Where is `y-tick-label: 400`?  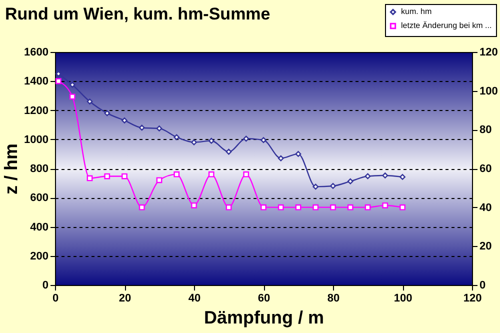 y-tick-label: 400 is located at coordinates (39, 227).